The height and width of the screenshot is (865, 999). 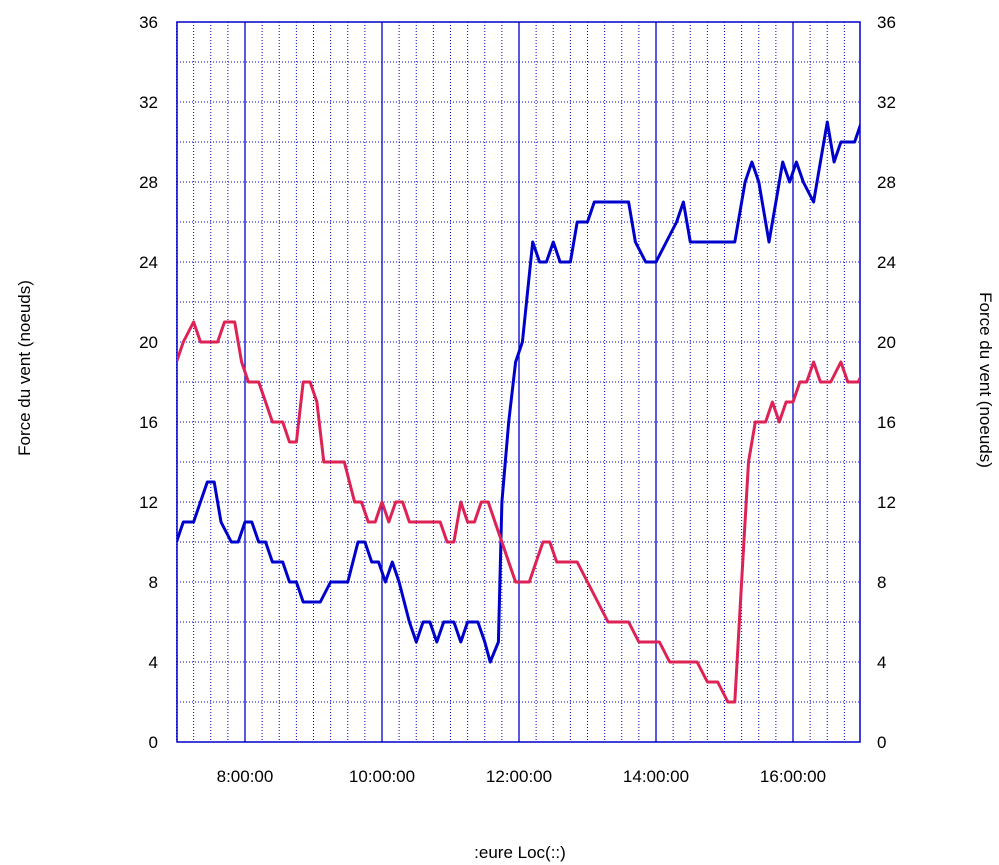 What do you see at coordinates (793, 776) in the screenshot?
I see `x-tick-label: 16:00:00` at bounding box center [793, 776].